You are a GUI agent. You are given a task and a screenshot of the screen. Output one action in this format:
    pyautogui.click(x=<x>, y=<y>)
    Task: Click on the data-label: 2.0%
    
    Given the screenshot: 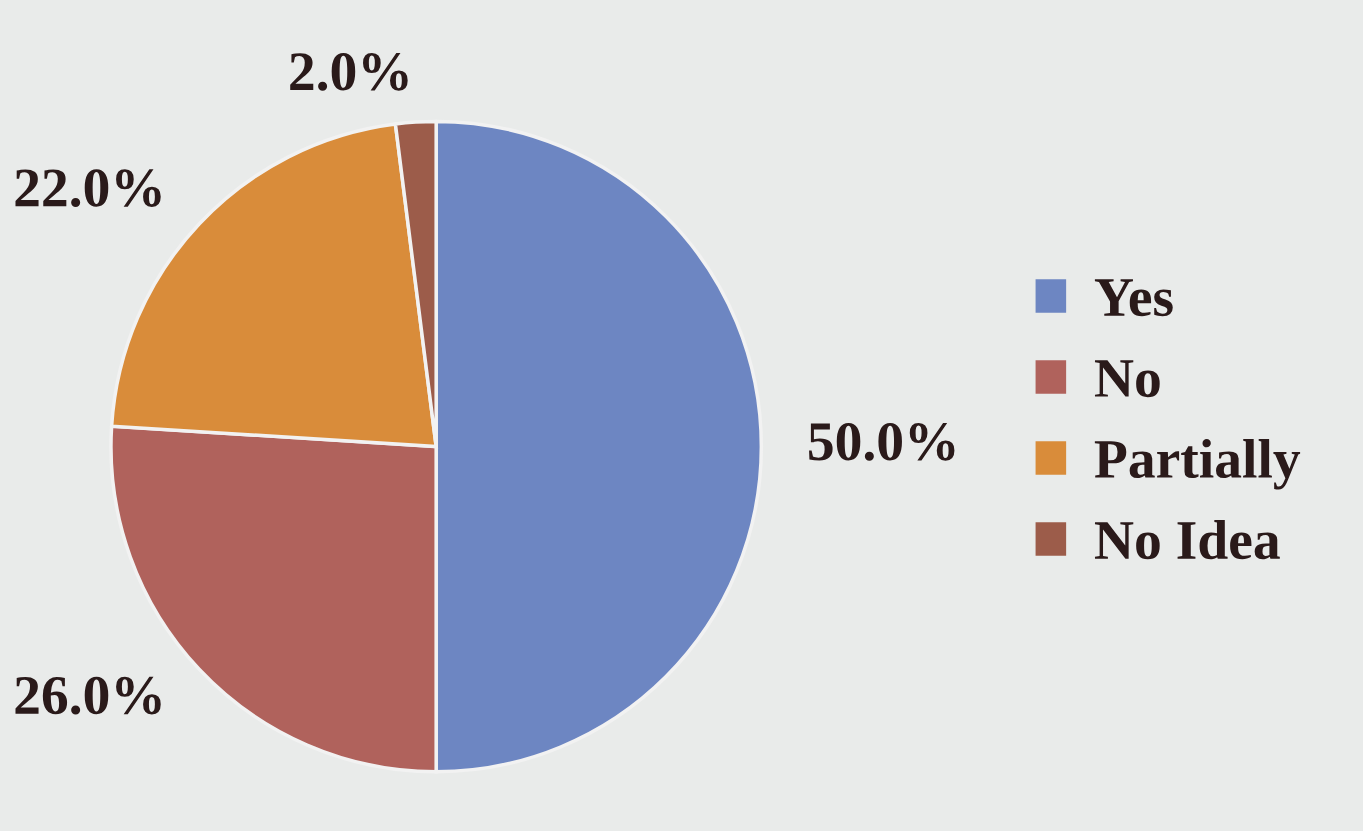 What is the action you would take?
    pyautogui.click(x=349, y=72)
    